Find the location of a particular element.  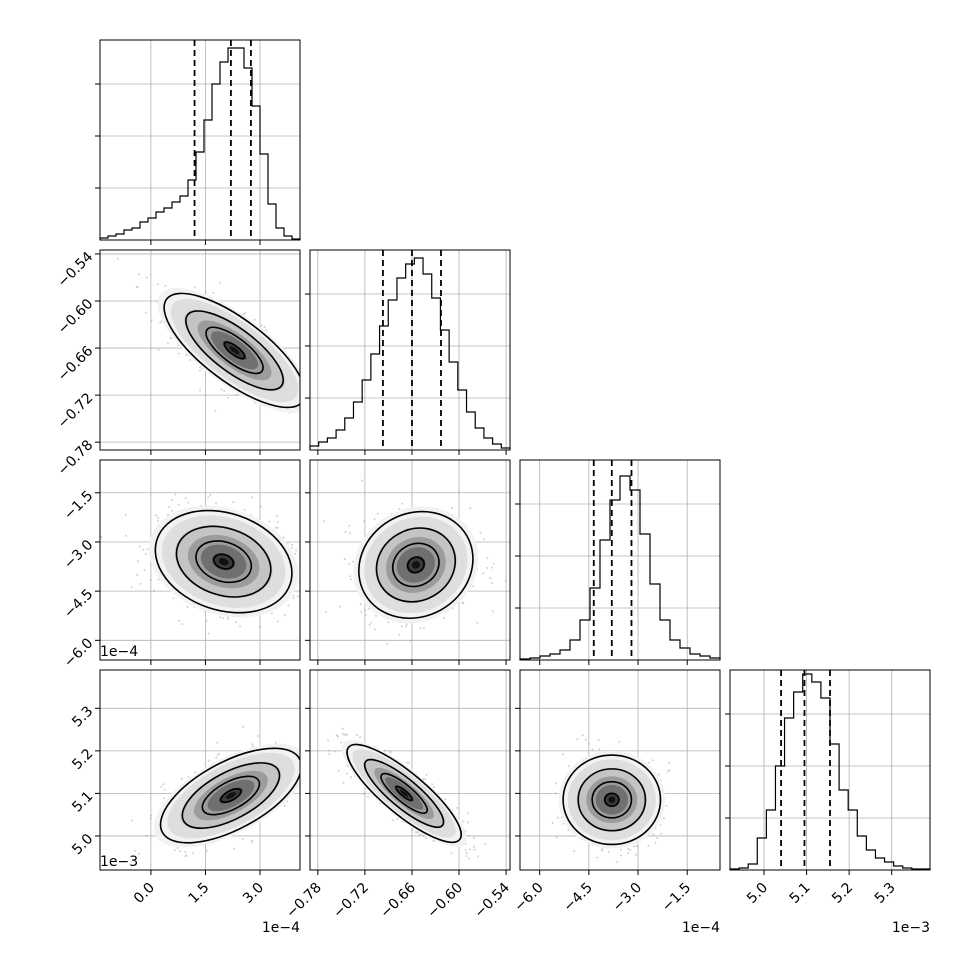

panel-content is located at coordinates (212, 335).